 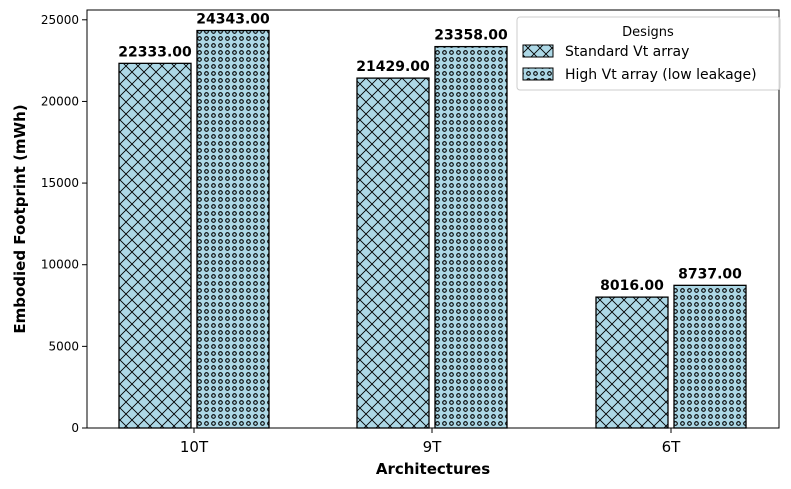 What do you see at coordinates (648, 32) in the screenshot?
I see `legend-title: Designs` at bounding box center [648, 32].